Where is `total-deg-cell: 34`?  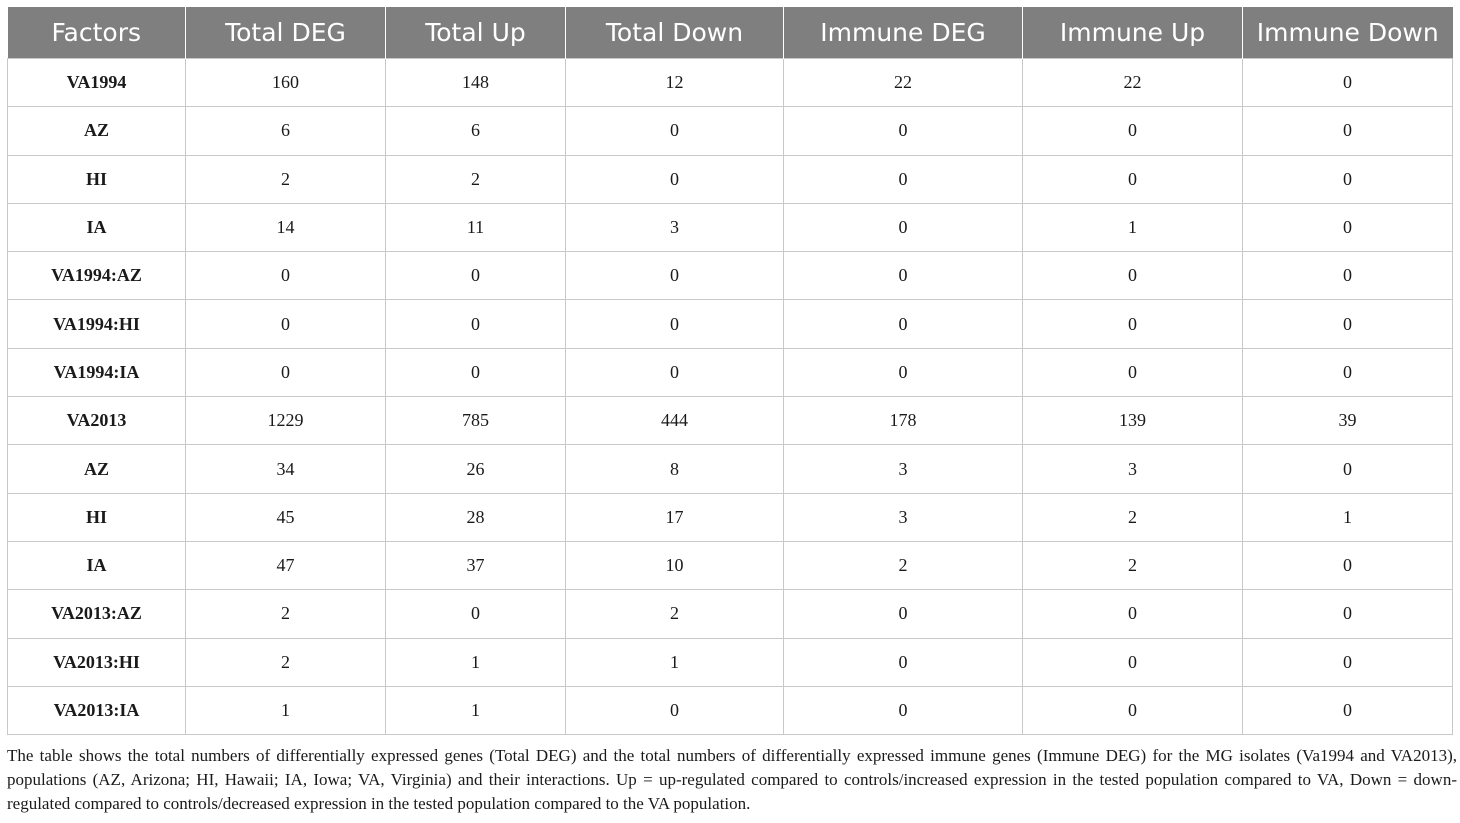
total-deg-cell: 34 is located at coordinates (285, 469).